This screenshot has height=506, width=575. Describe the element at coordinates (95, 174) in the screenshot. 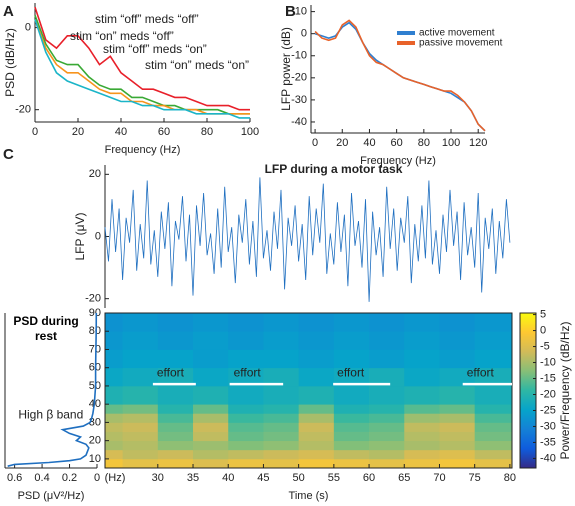

I see `y-tick-label: 20` at that location.